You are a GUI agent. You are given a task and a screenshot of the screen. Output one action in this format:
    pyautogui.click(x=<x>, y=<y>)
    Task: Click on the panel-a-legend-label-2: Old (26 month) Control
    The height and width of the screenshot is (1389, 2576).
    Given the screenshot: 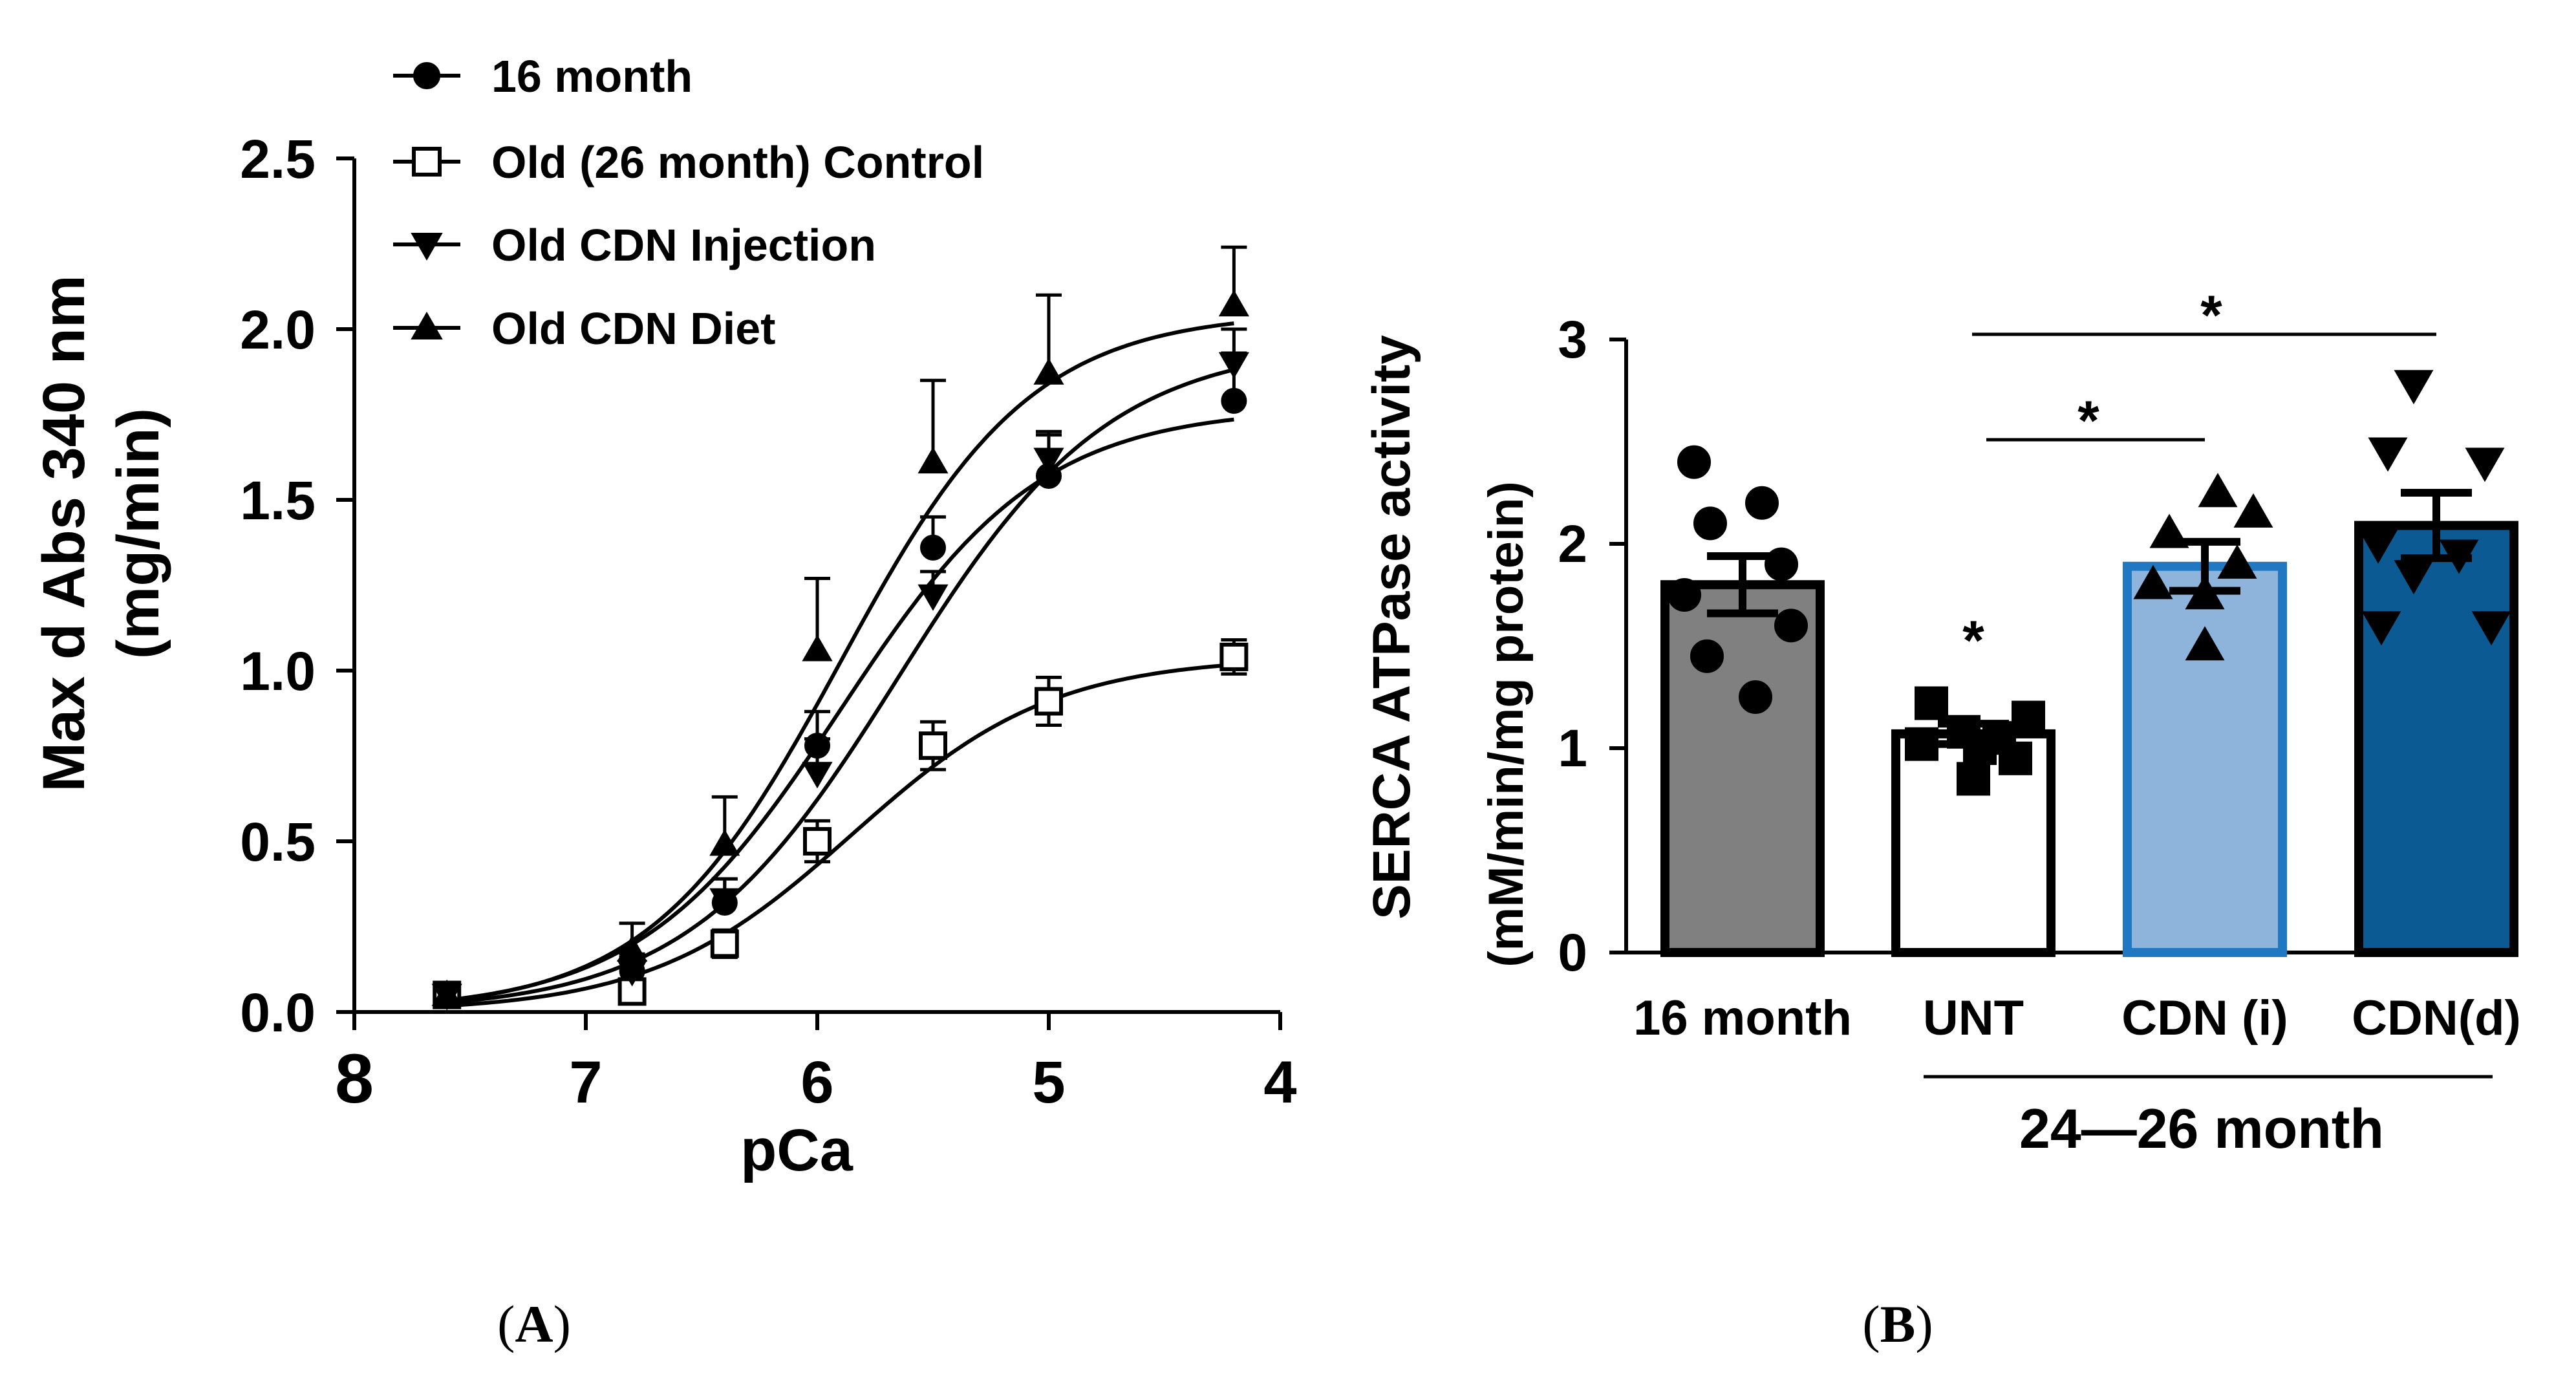 What is the action you would take?
    pyautogui.click(x=737, y=162)
    